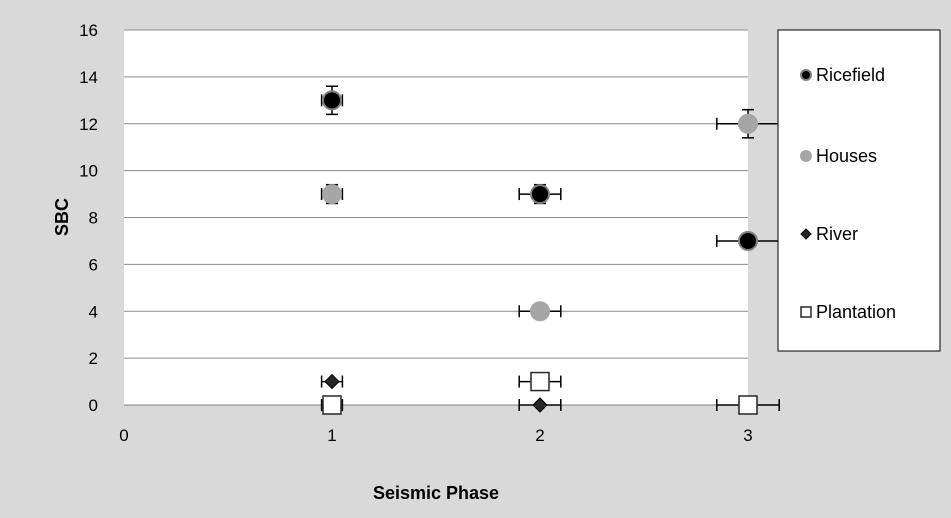  What do you see at coordinates (88, 124) in the screenshot?
I see `y-tick-label: 12` at bounding box center [88, 124].